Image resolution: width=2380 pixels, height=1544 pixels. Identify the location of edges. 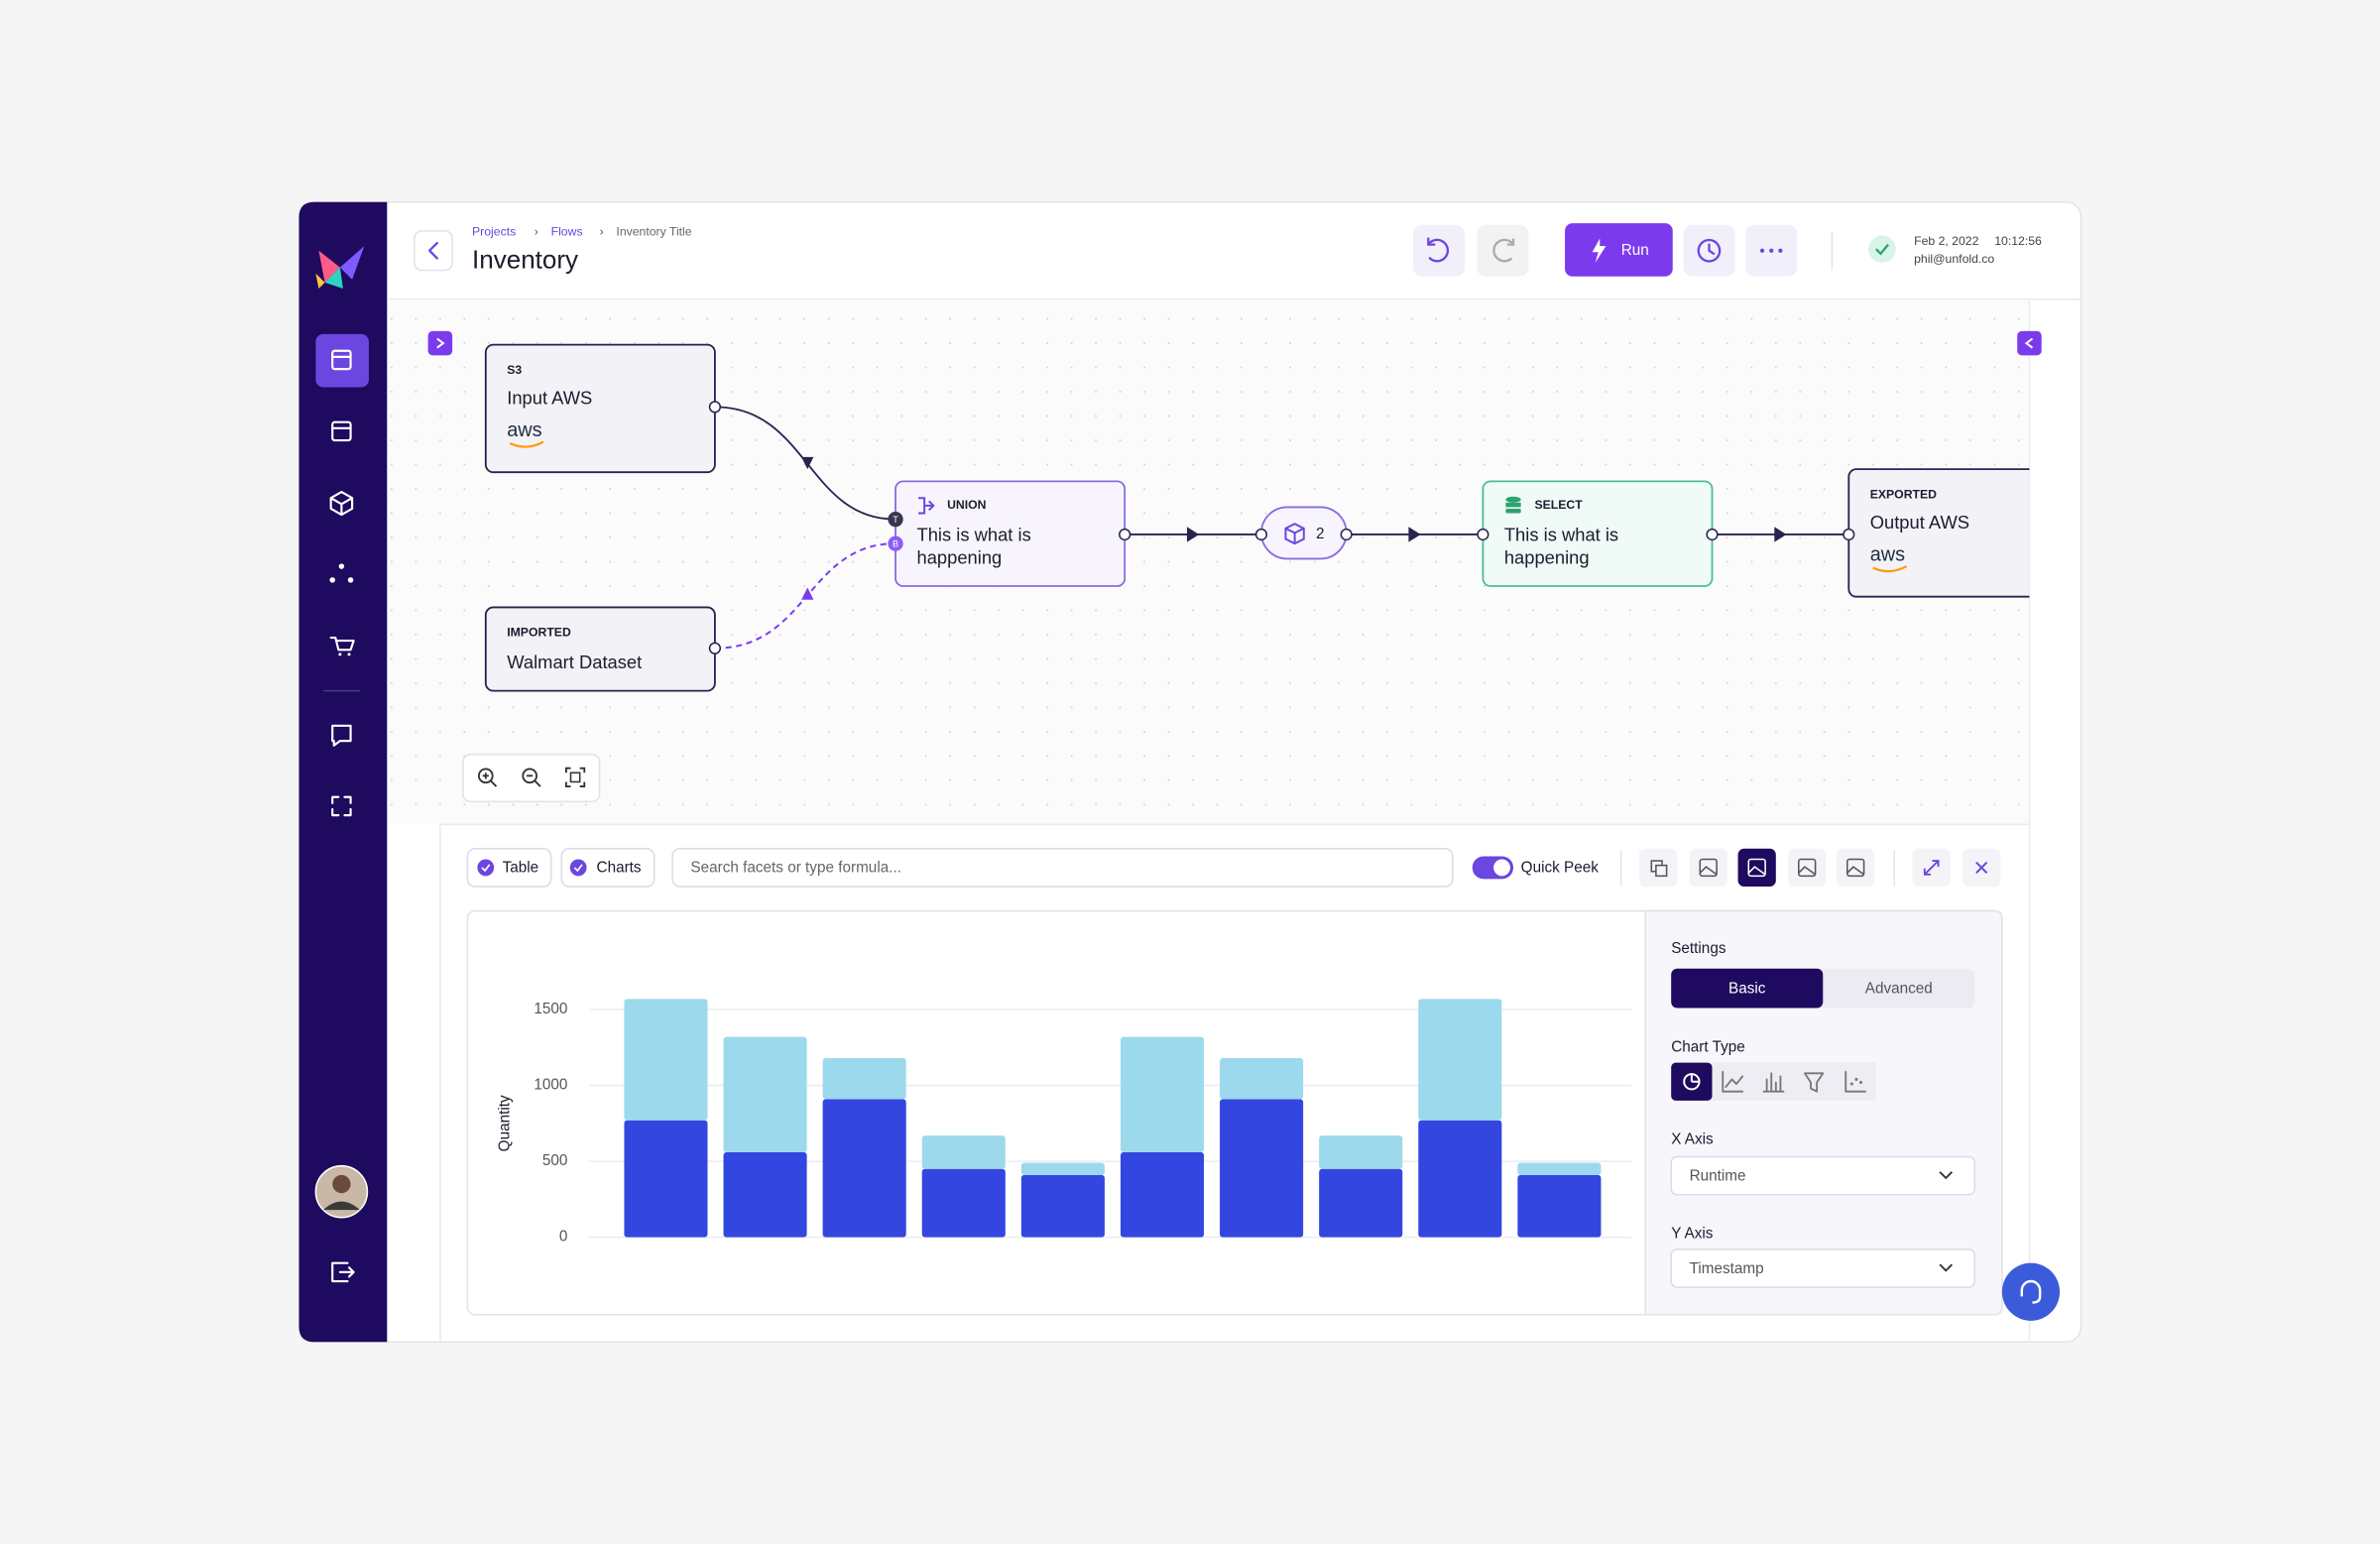
(1281, 528).